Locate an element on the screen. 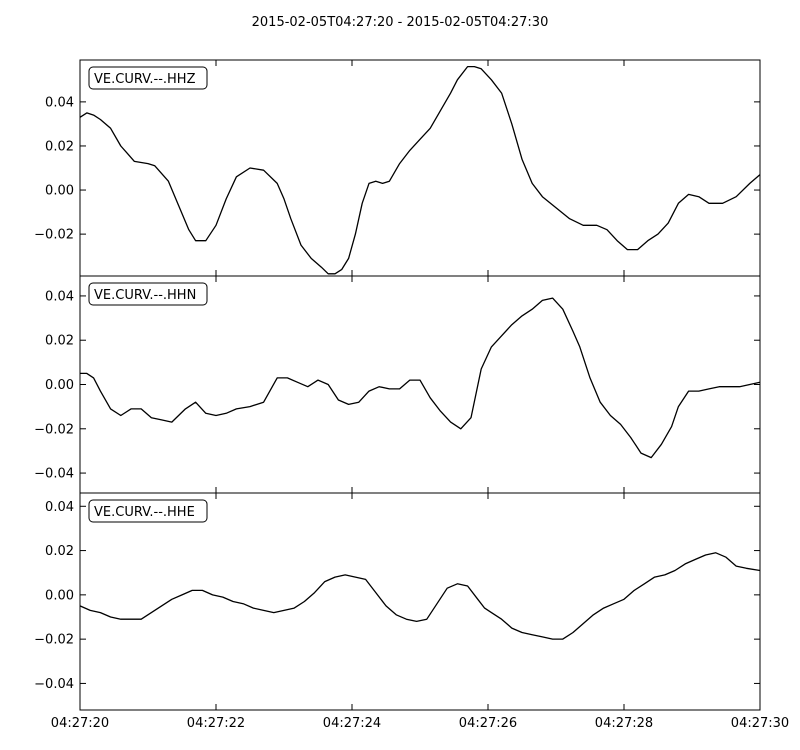 This screenshot has height=750, width=800. x-tick-label: 04:27:28 is located at coordinates (624, 723).